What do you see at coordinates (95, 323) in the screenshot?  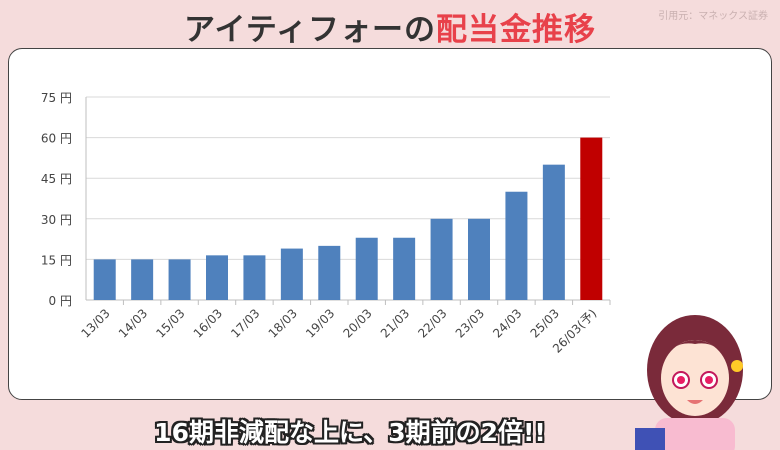 I see `x-tick-label: 13/03` at bounding box center [95, 323].